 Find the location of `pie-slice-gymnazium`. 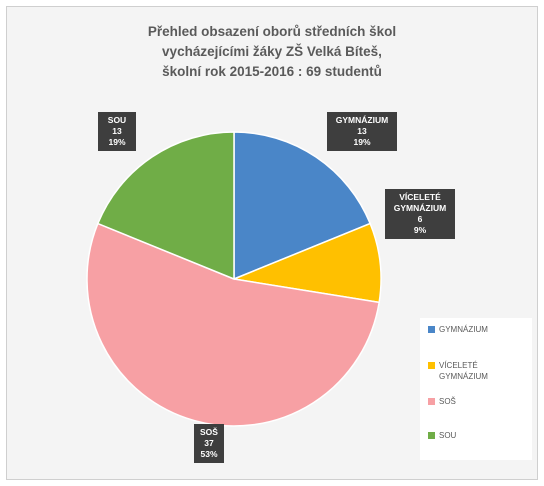

pie-slice-gymnazium is located at coordinates (302, 206).